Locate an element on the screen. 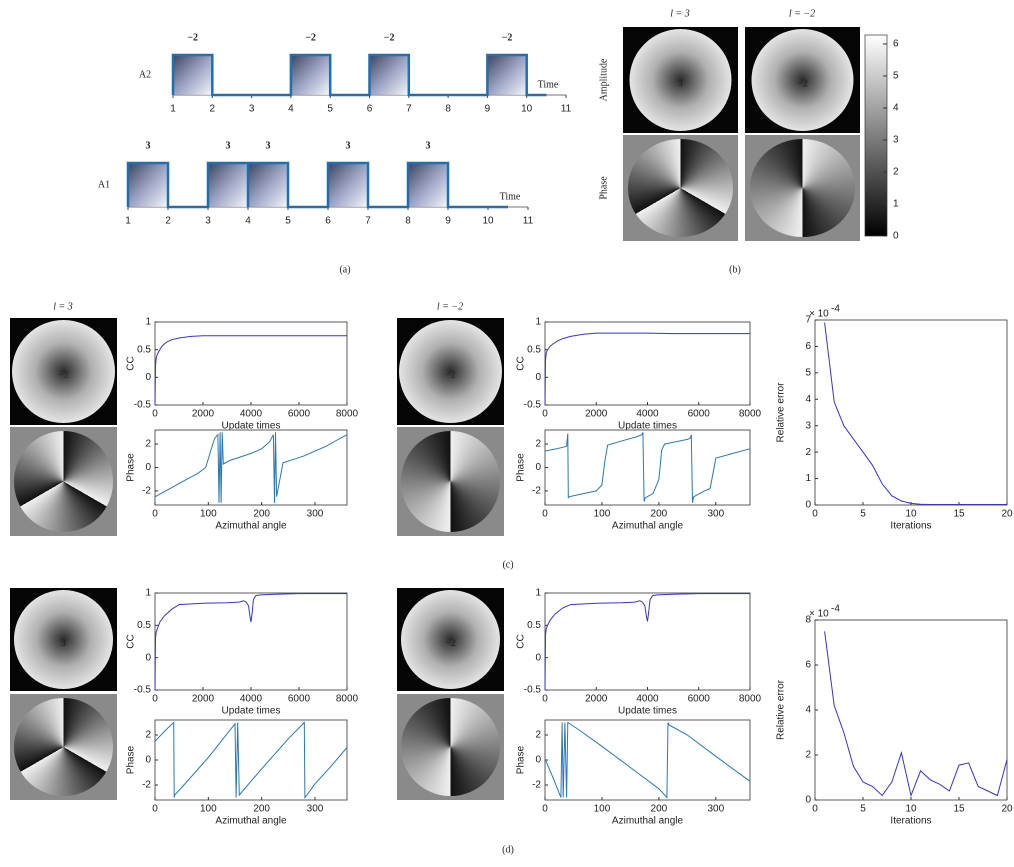  y-tick-label: 7 is located at coordinates (808, 320).